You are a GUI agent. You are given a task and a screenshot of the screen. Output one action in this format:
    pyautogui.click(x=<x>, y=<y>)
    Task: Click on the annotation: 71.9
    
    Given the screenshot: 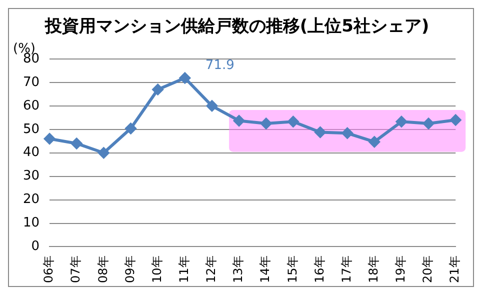 What is the action you would take?
    pyautogui.click(x=219, y=65)
    